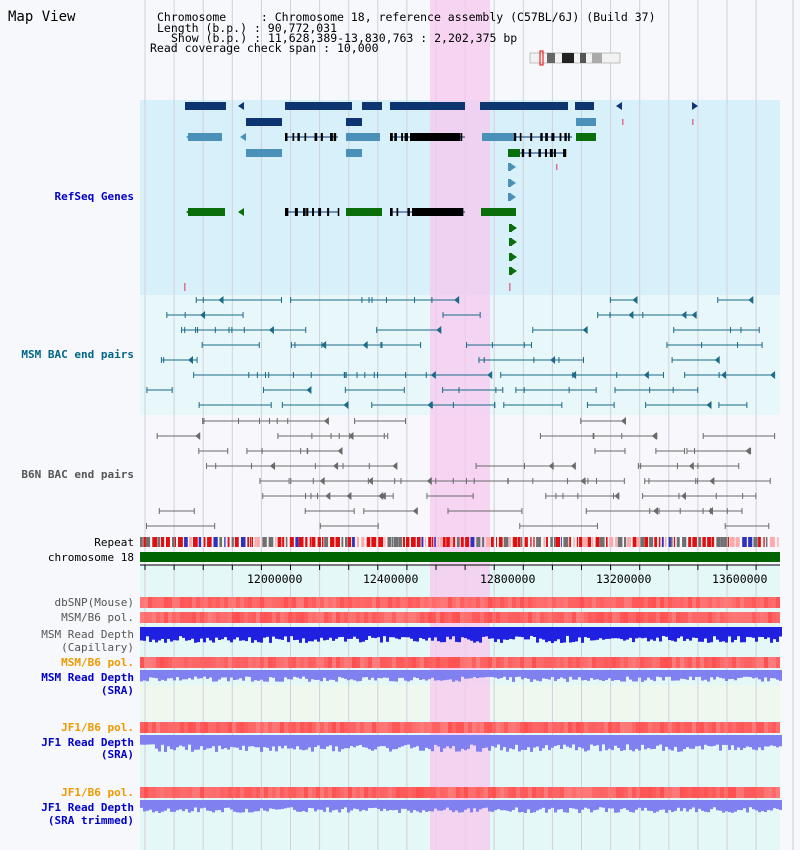 The height and width of the screenshot is (850, 800). Describe the element at coordinates (94, 196) in the screenshot. I see `track-label-refseq: RefSeq Genes` at that location.